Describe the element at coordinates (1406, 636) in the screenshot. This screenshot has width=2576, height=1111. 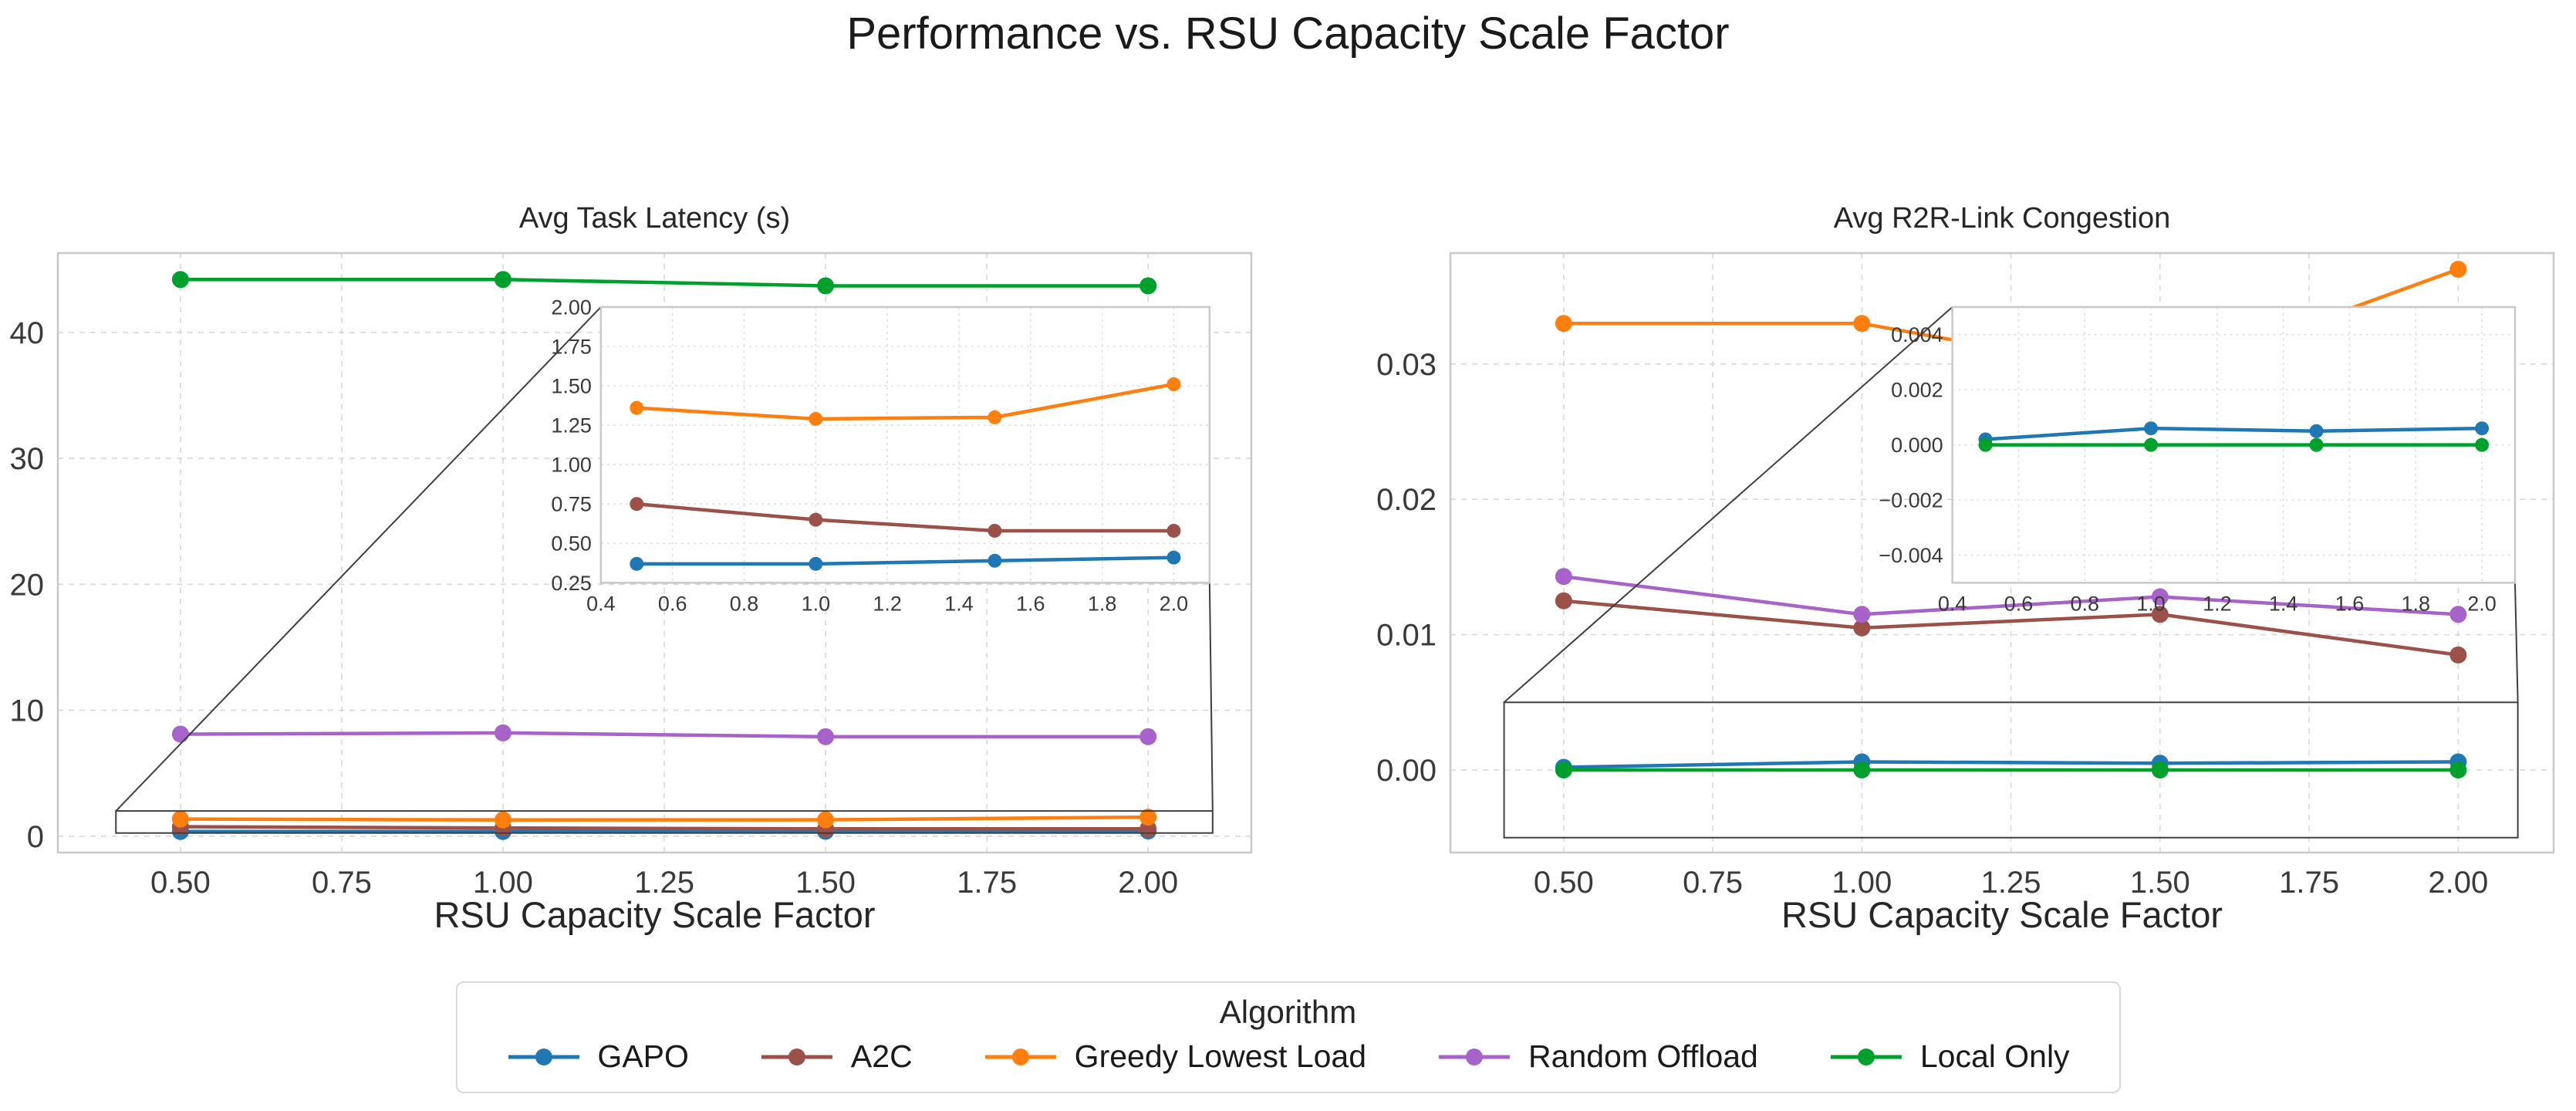
I see `y-tick-label: 0.01` at that location.